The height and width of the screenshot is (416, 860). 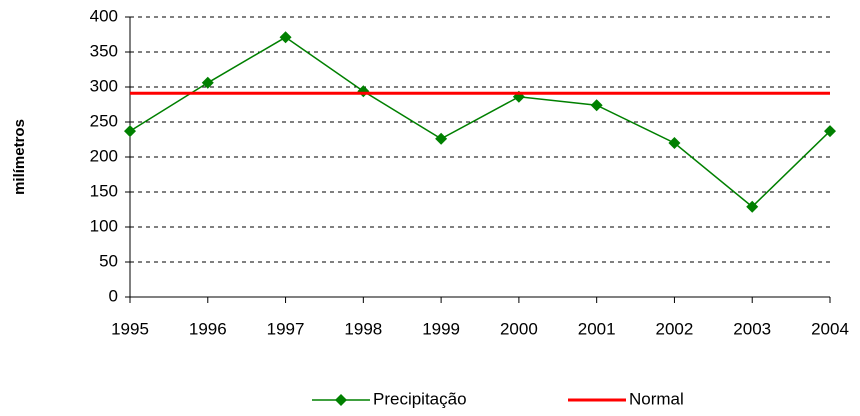 I want to click on x-tick-label: 2002, so click(x=675, y=328).